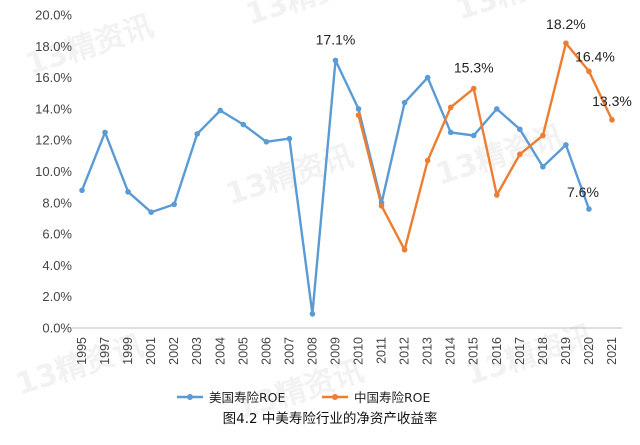  What do you see at coordinates (336, 39) in the screenshot?
I see `data-label: 17.1%` at bounding box center [336, 39].